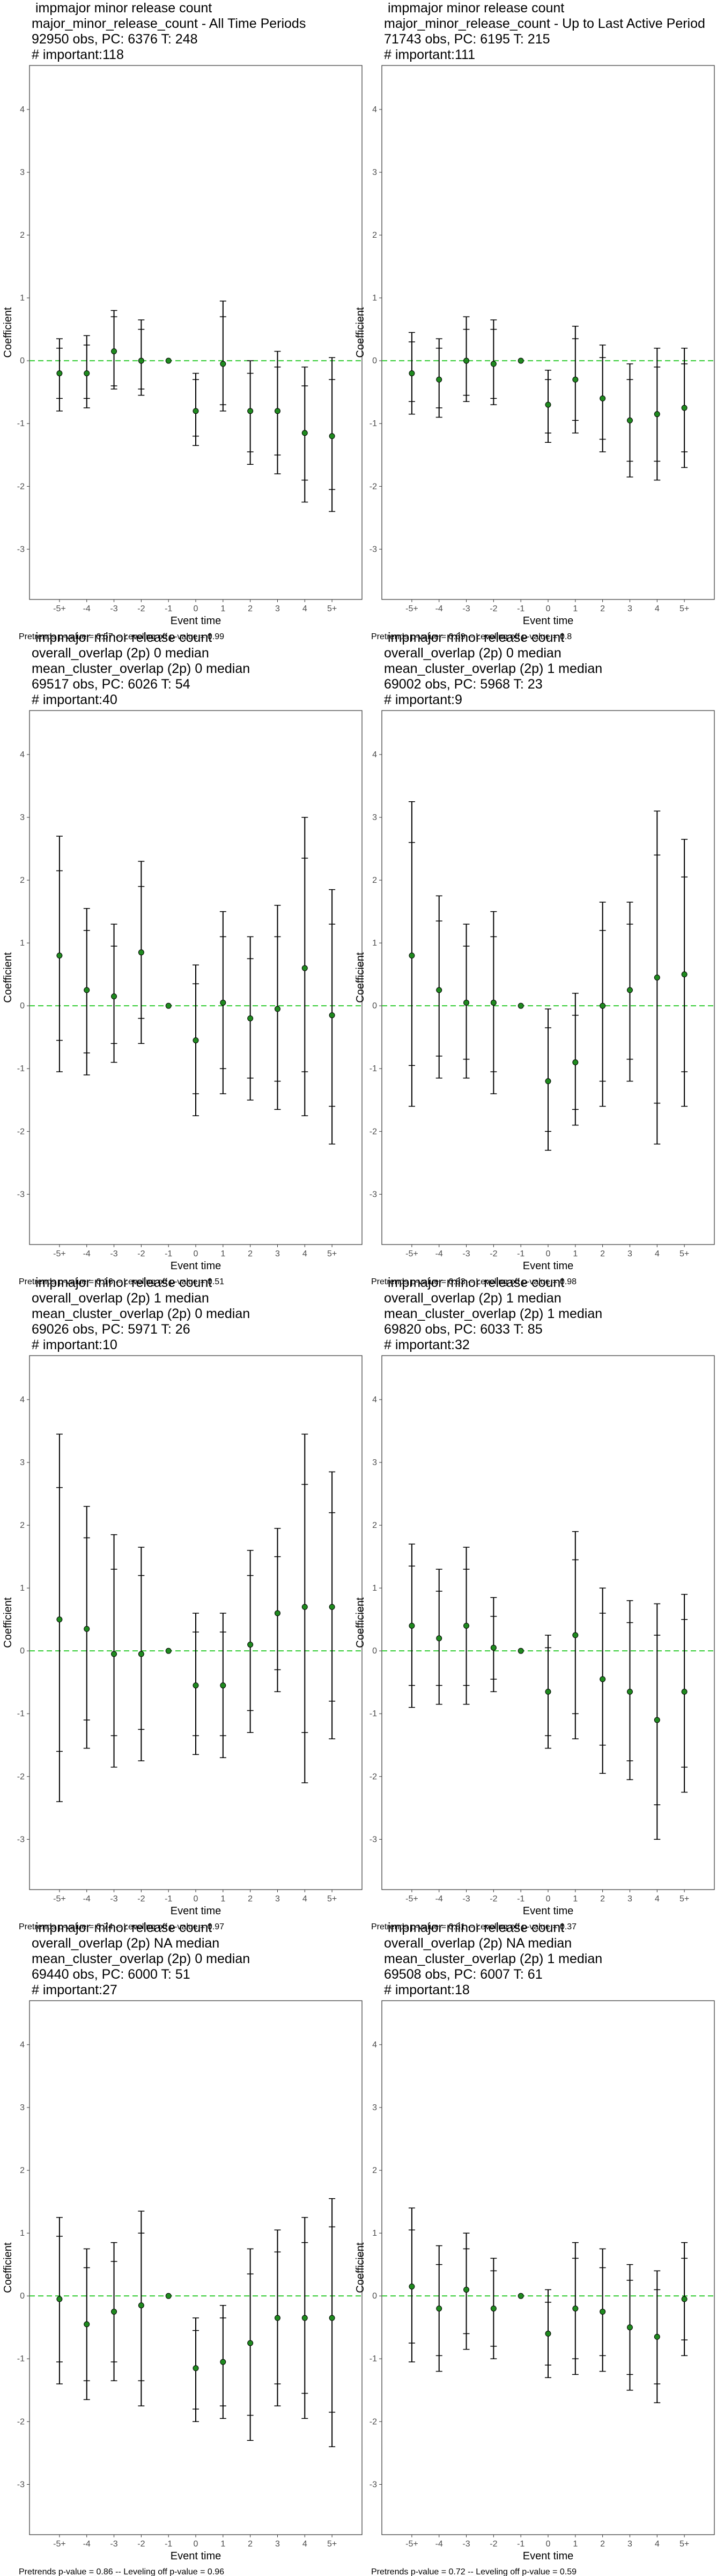 The image size is (724, 2576). I want to click on title-line: 69440 obs, PC: 6000 T: 51, so click(111, 1974).